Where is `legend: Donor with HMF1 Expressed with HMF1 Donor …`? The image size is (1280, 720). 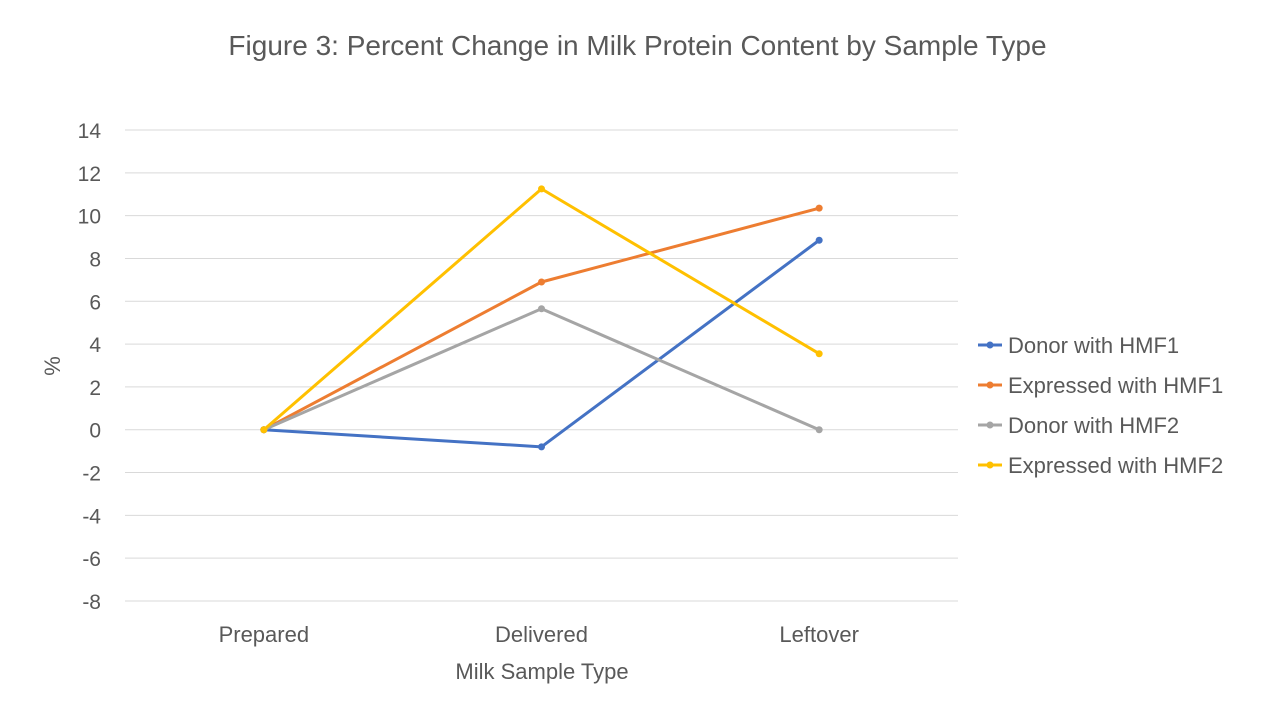 legend: Donor with HMF1 Expressed with HMF1 Donor … is located at coordinates (1100, 405).